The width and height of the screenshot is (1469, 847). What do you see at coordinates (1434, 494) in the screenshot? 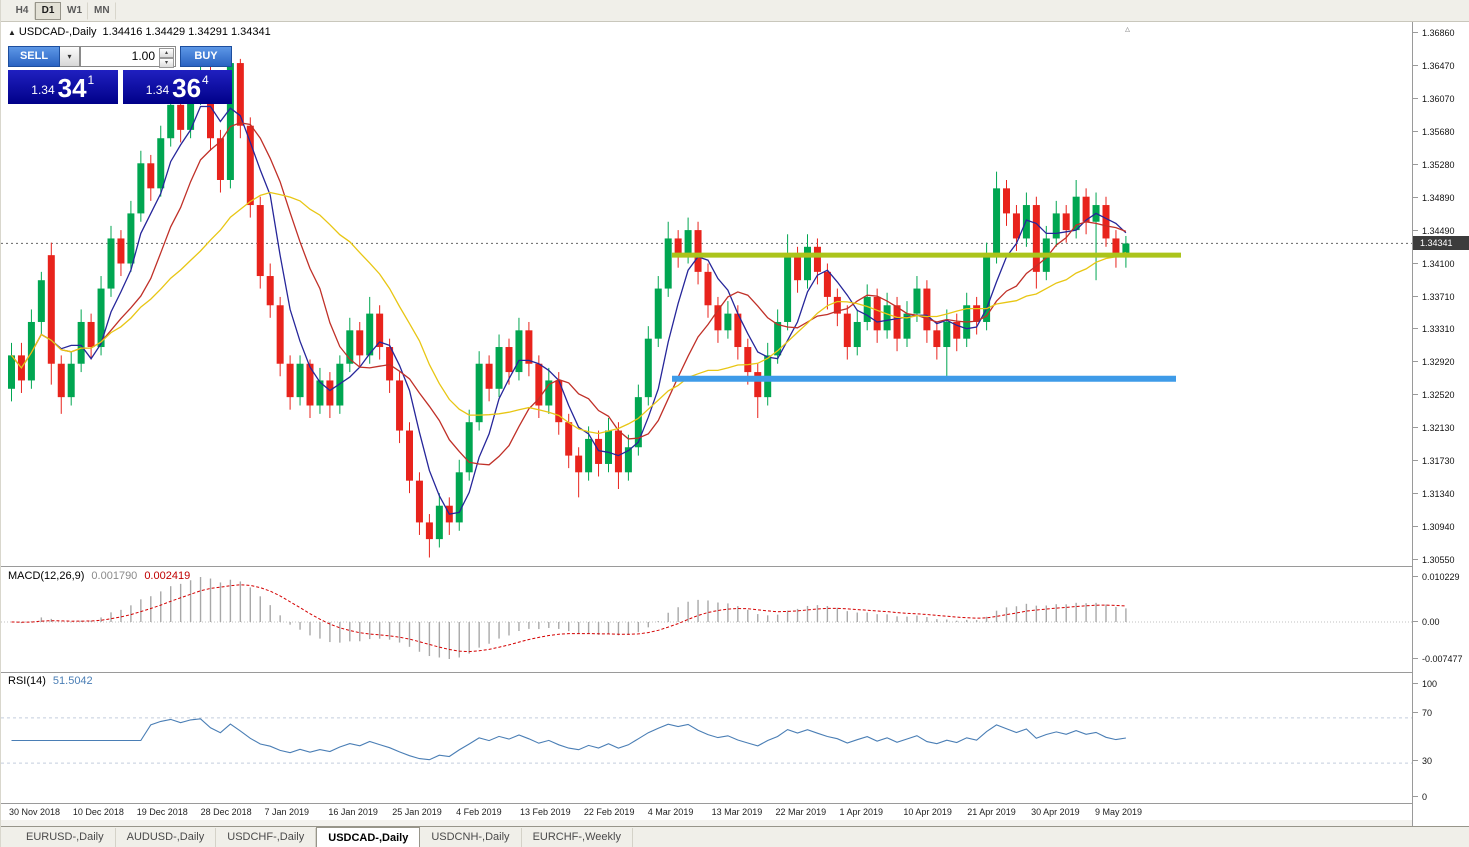
I see `scale-label: 1.31340` at bounding box center [1434, 494].